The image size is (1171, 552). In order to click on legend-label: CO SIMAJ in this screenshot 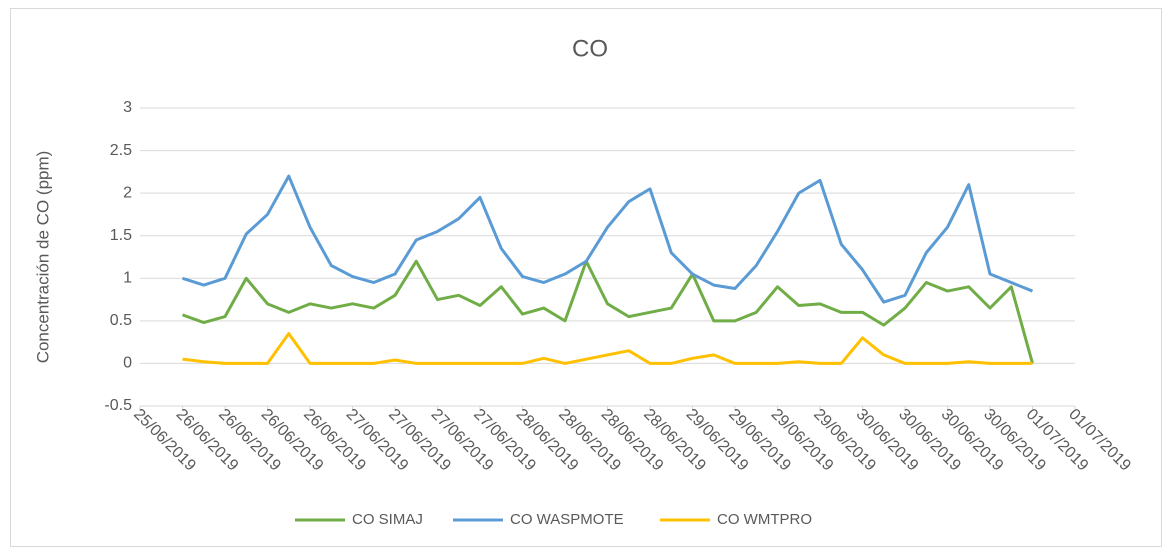, I will do `click(387, 519)`.